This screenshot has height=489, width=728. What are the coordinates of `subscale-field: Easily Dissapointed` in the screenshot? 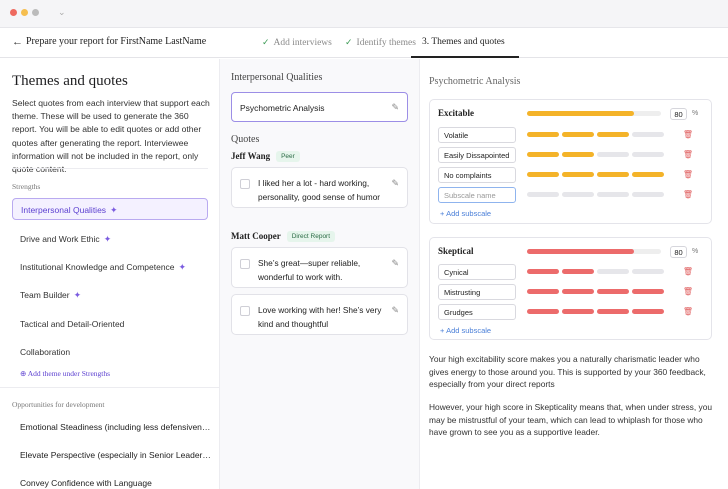 It's located at (477, 155).